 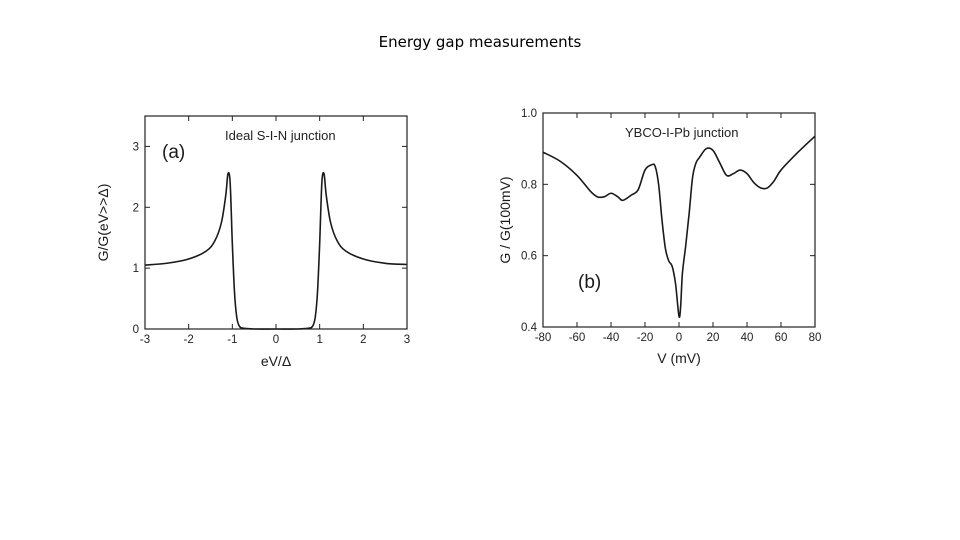 I want to click on plot-frame, so click(x=679, y=220).